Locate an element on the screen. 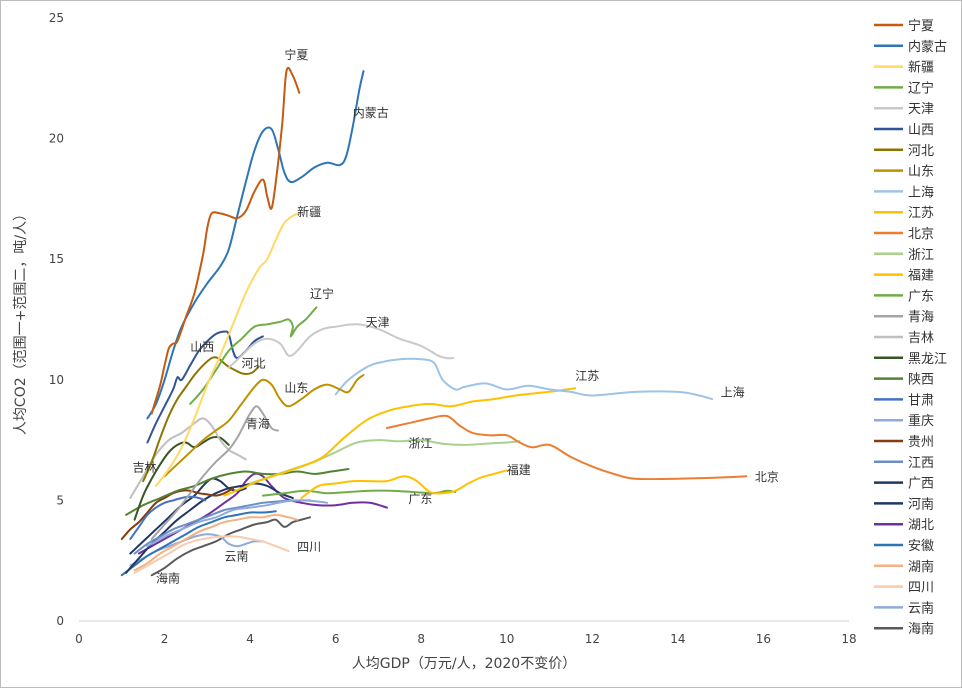 Image resolution: width=962 pixels, height=688 pixels. legend-label: 浙江 is located at coordinates (921, 255).